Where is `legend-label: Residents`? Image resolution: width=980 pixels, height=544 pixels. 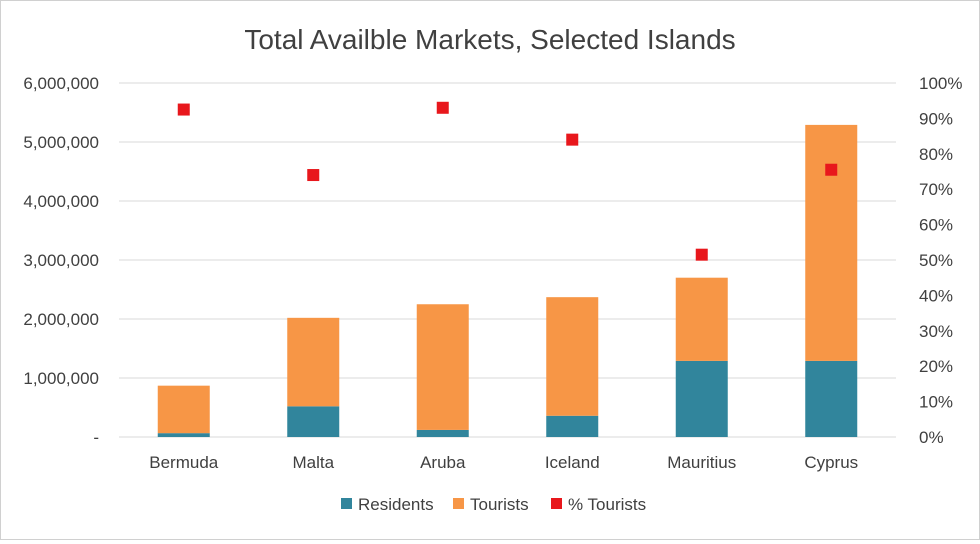
legend-label: Residents is located at coordinates (396, 504).